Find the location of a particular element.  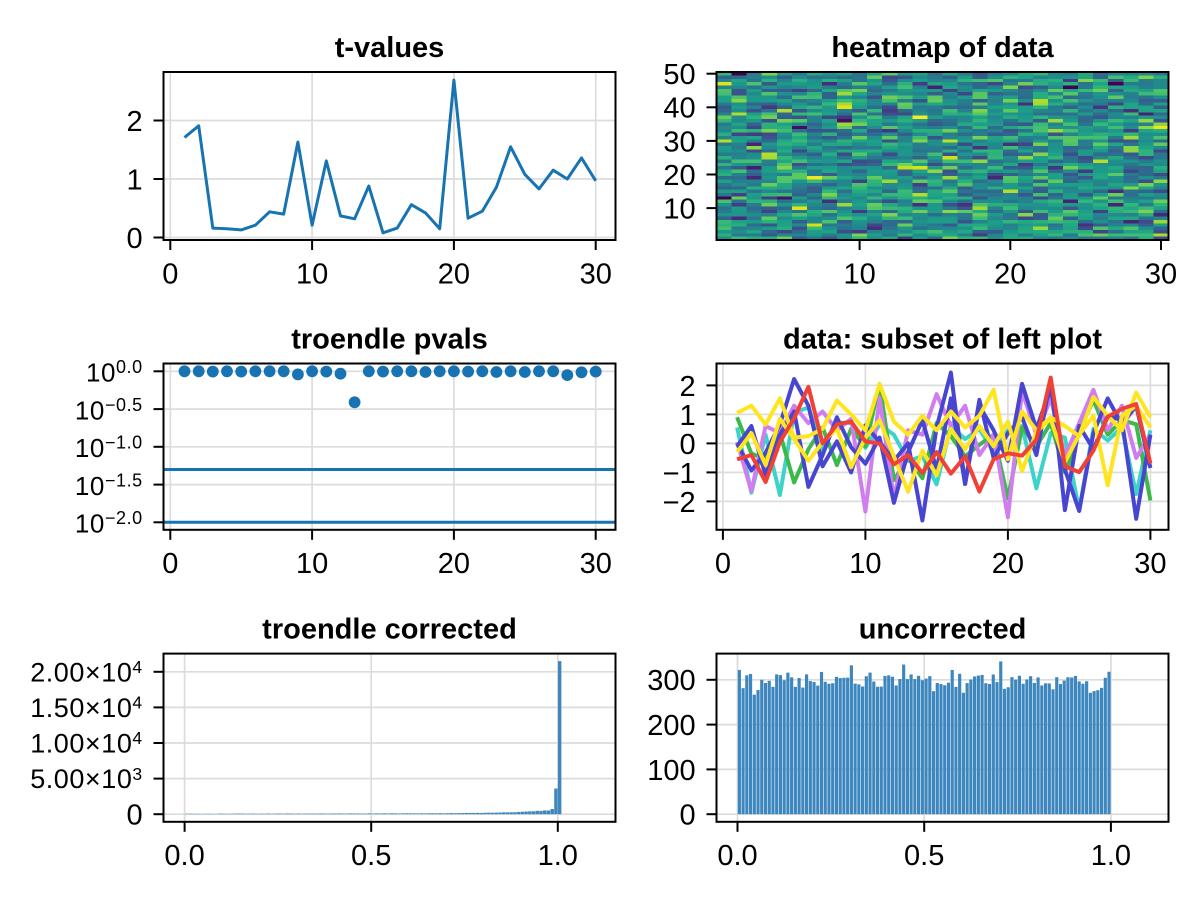

svg-text: 40 is located at coordinates (679, 109).